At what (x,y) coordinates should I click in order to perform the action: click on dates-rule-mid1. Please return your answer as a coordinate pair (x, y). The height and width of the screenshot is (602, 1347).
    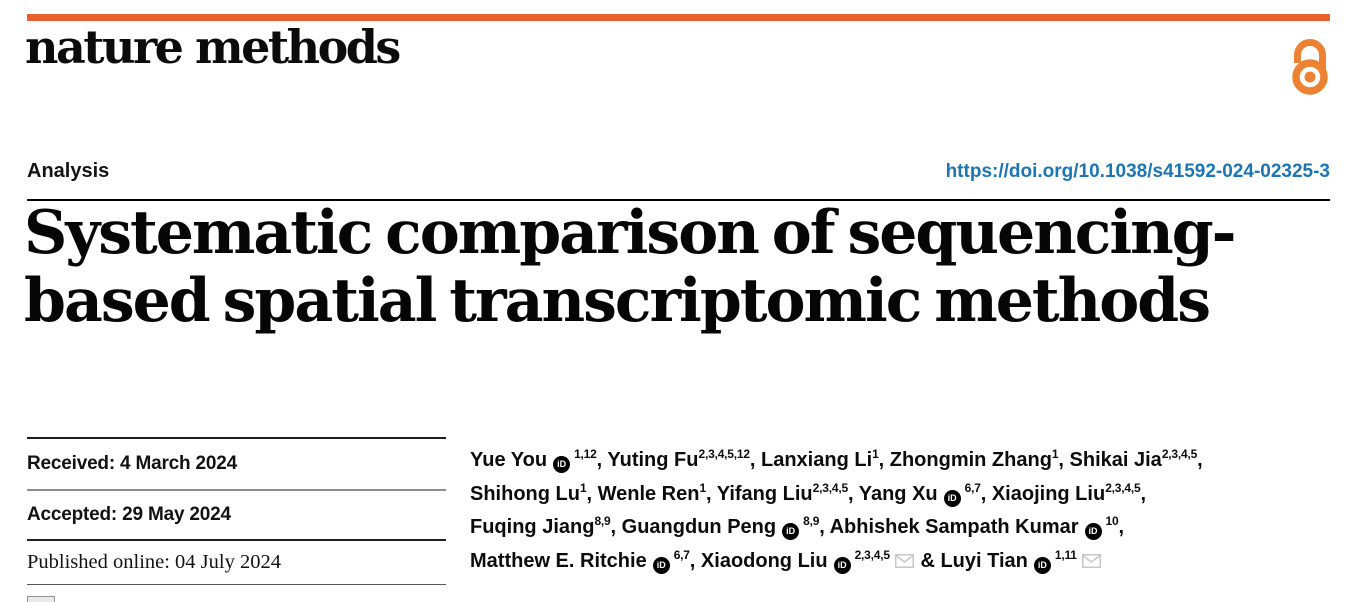
    Looking at the image, I should click on (236, 489).